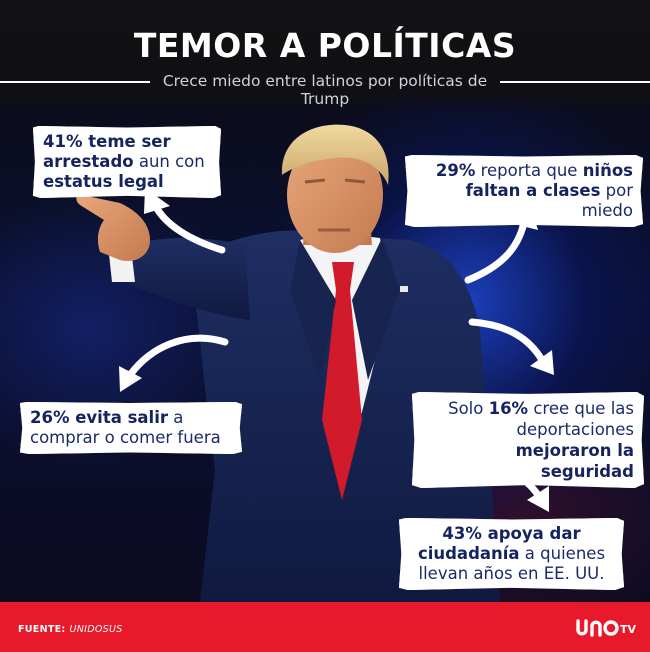 This screenshot has width=650, height=652. I want to click on callout-security-text: Solo, so click(468, 408).